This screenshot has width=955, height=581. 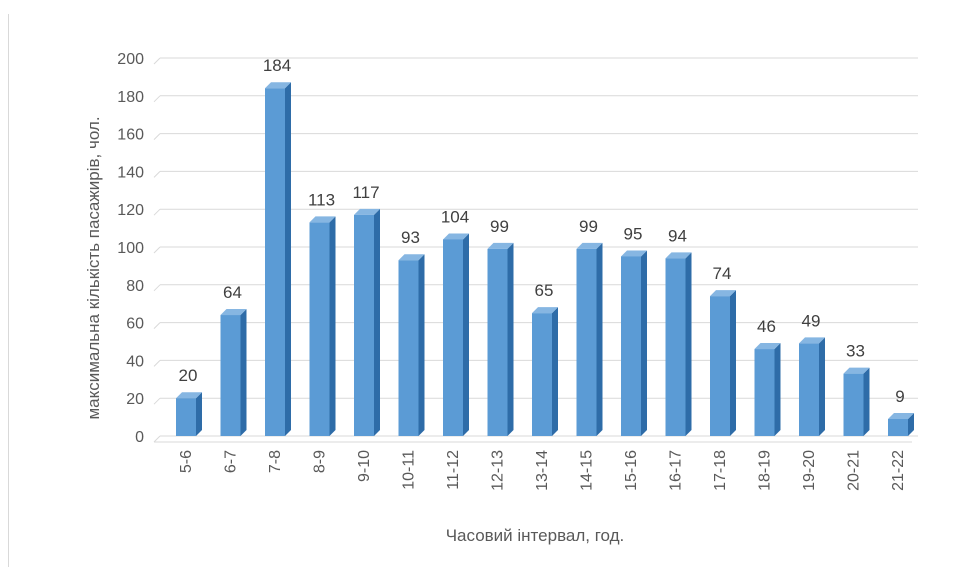 I want to click on data-label: 33, so click(x=855, y=351).